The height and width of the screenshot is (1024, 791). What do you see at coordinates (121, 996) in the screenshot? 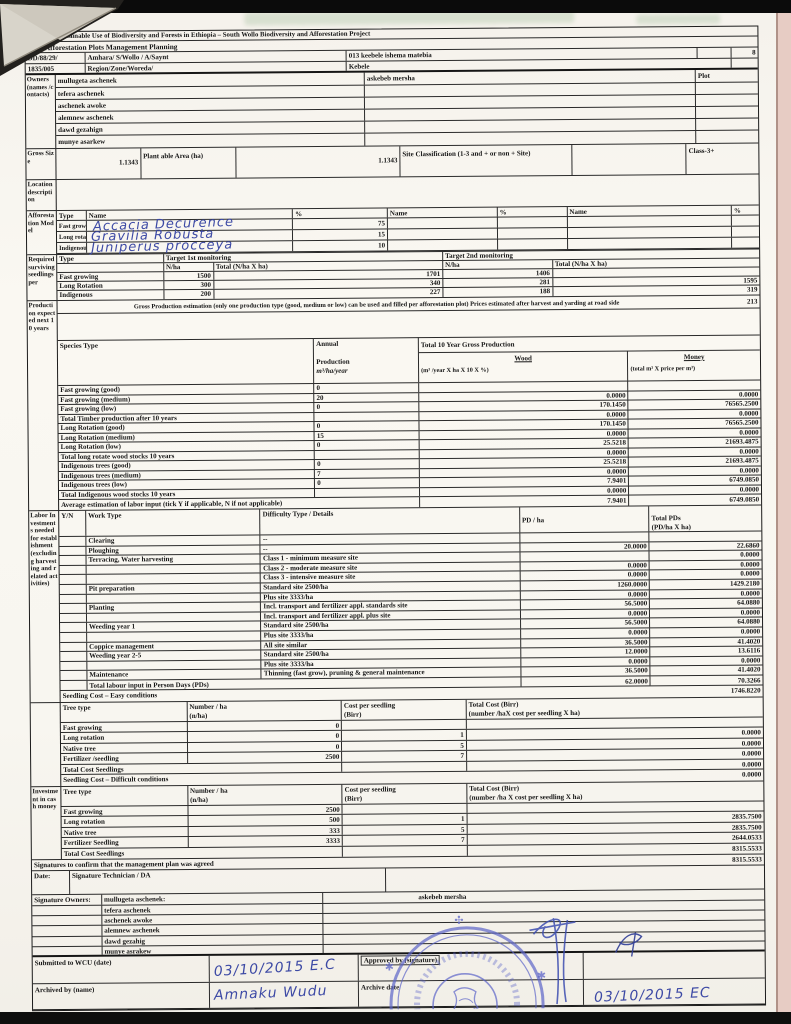
I see `archived-by-label: Archived by (name)` at bounding box center [121, 996].